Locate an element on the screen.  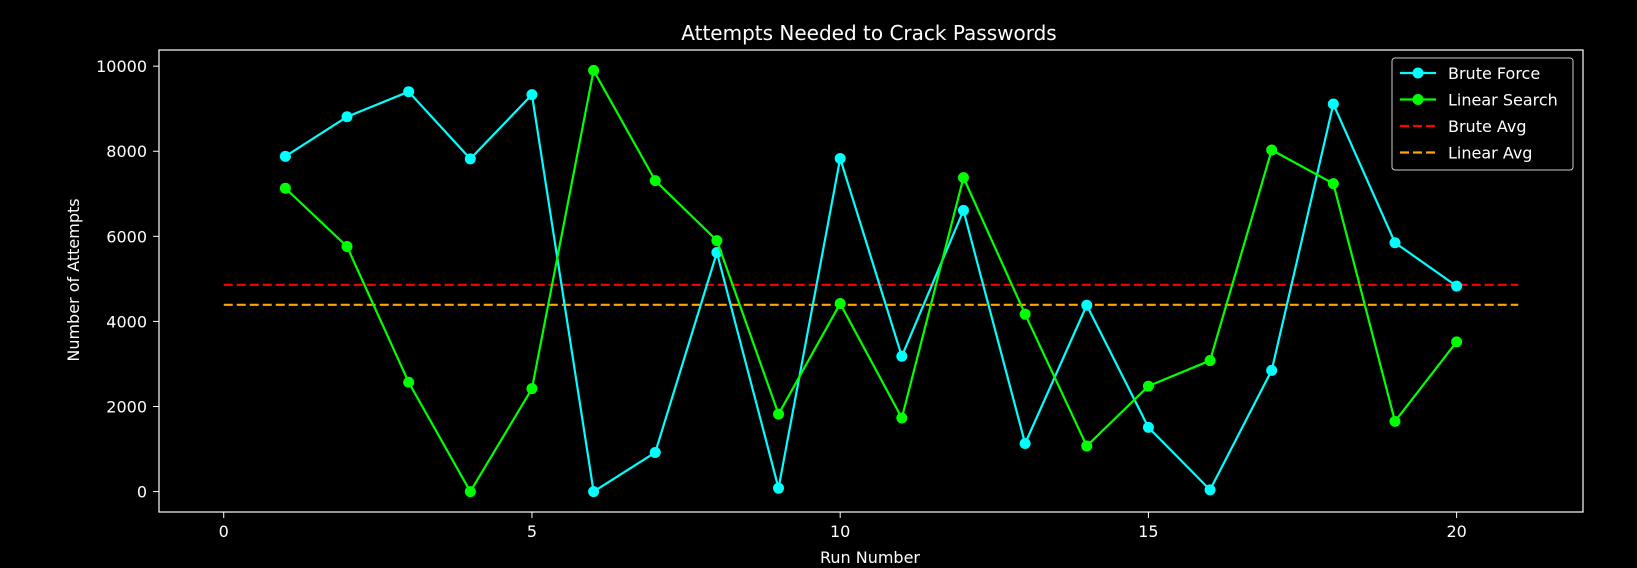
x-tick-label: 20 is located at coordinates (1456, 531).